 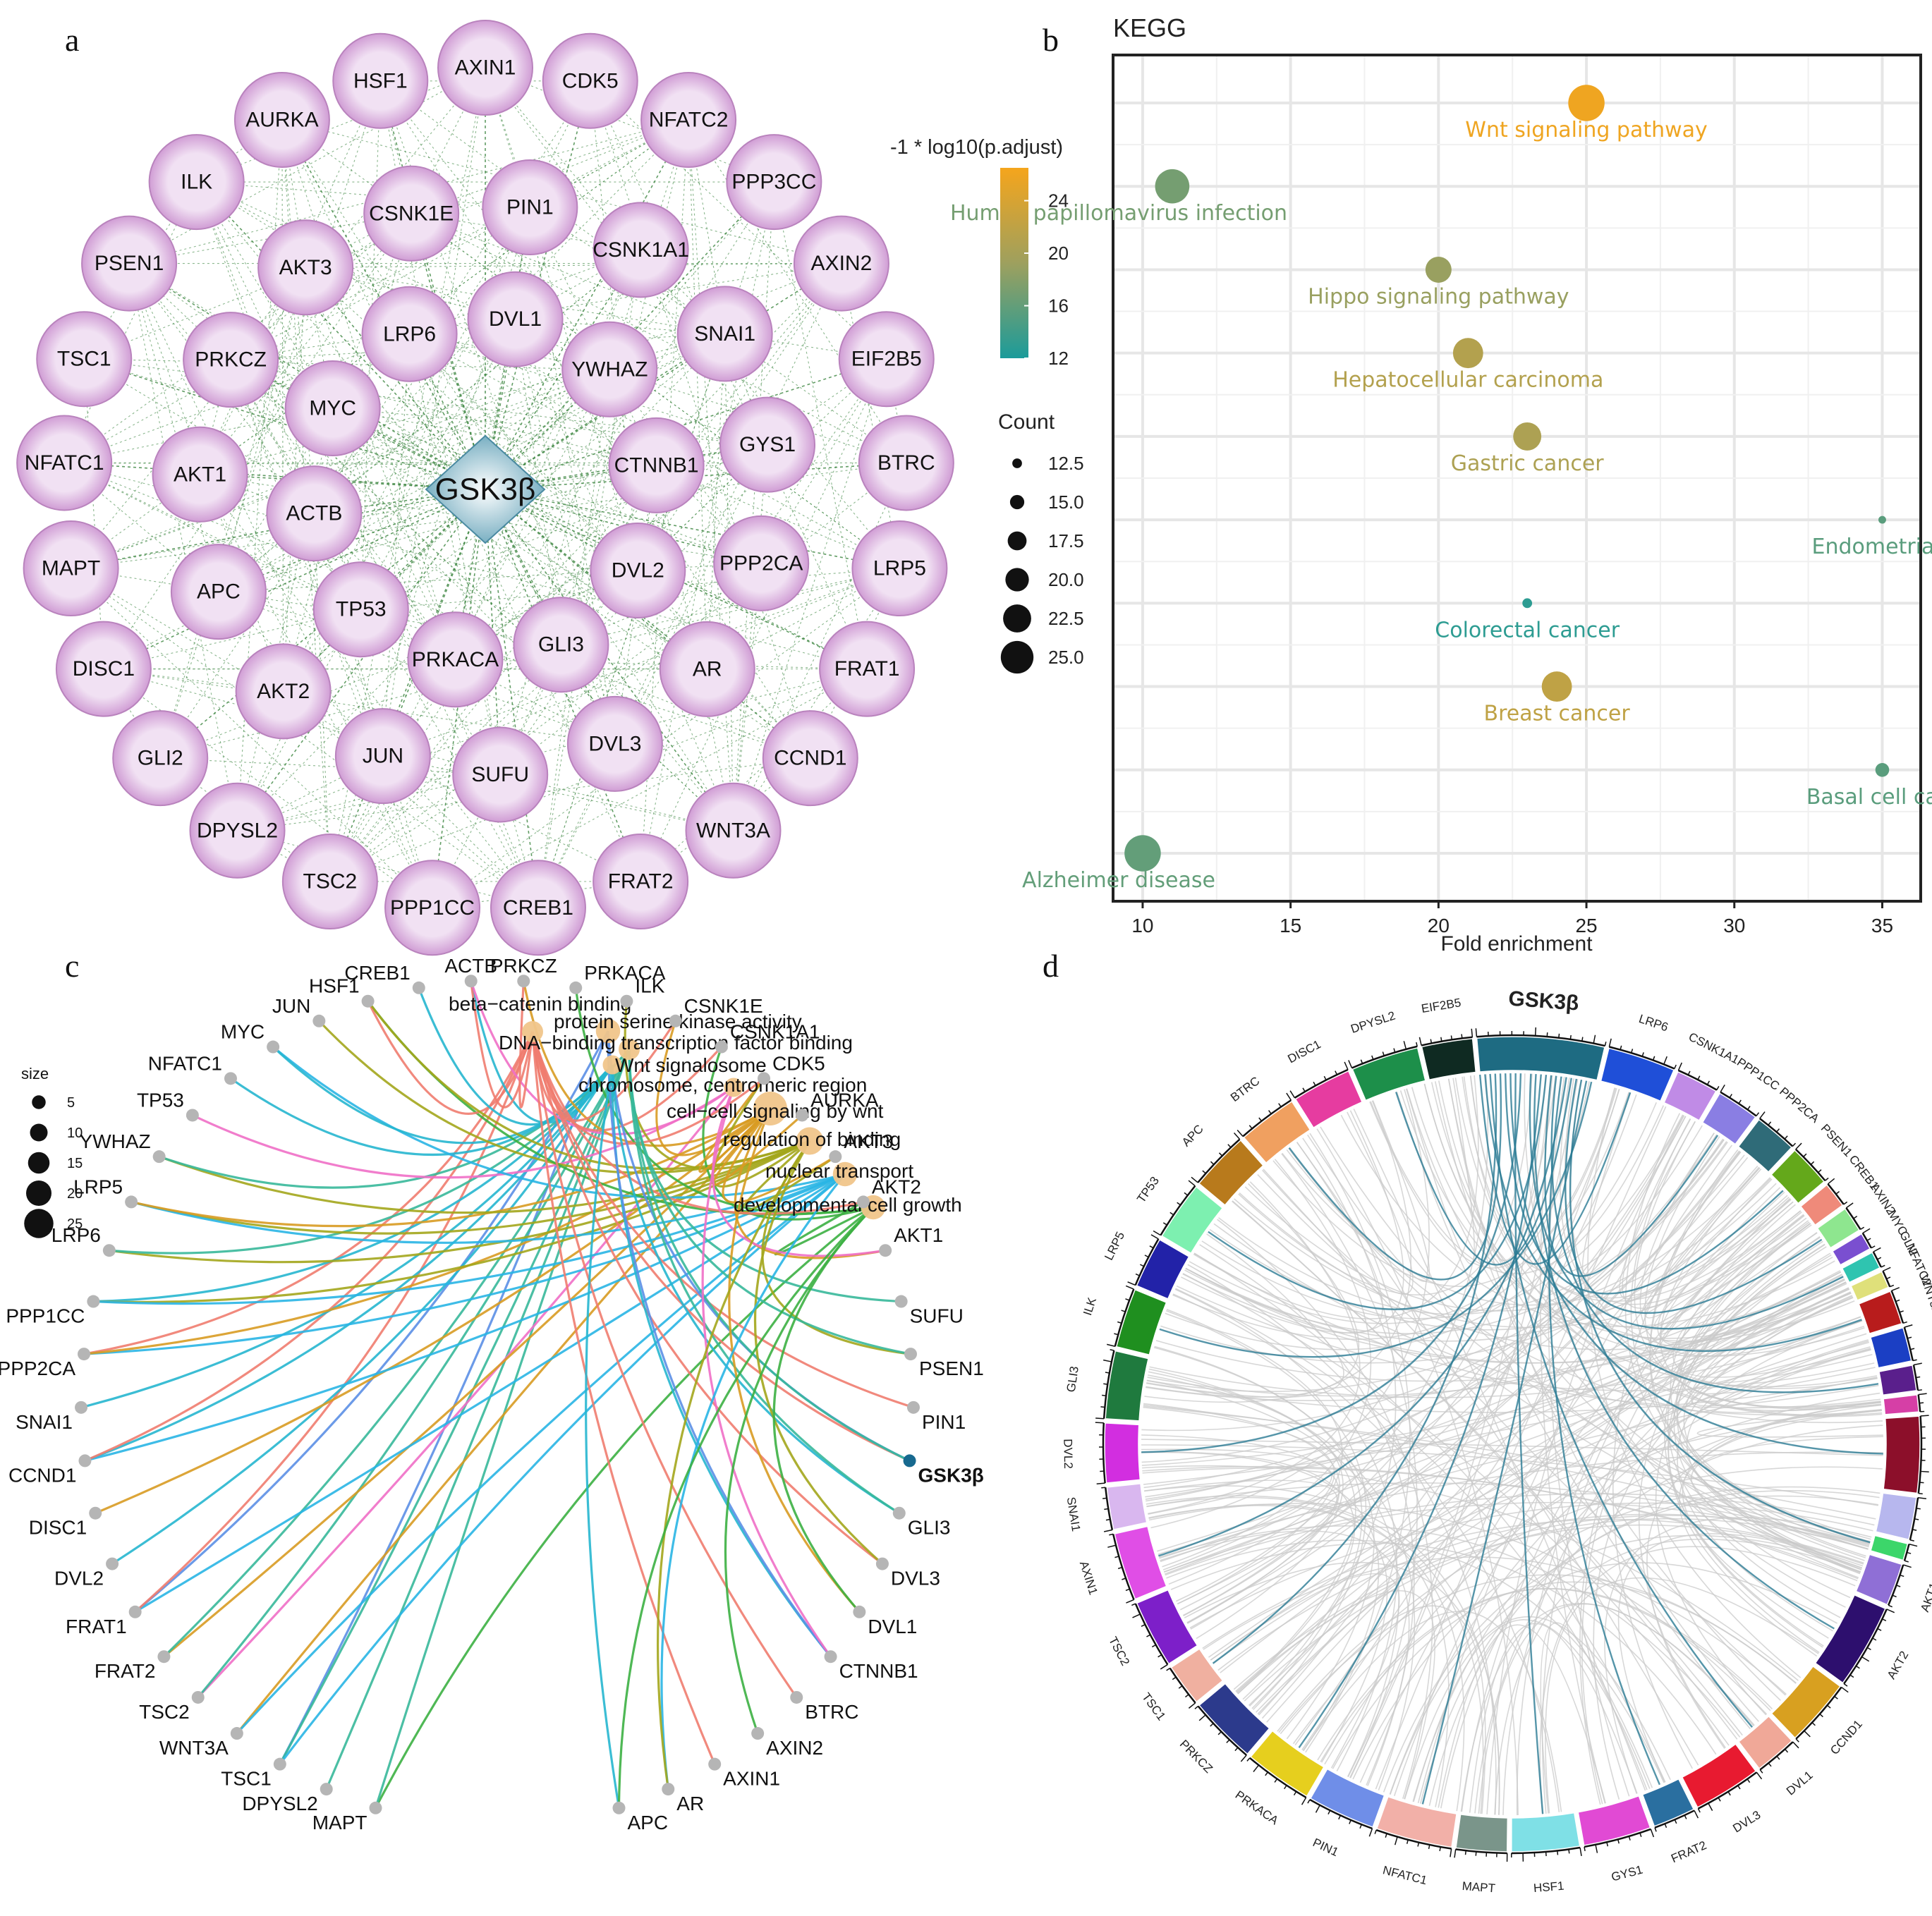 What do you see at coordinates (1467, 365) in the screenshot?
I see `kegg-point-hepatocellular-carcinoma: Hepatocellular carcinoma` at bounding box center [1467, 365].